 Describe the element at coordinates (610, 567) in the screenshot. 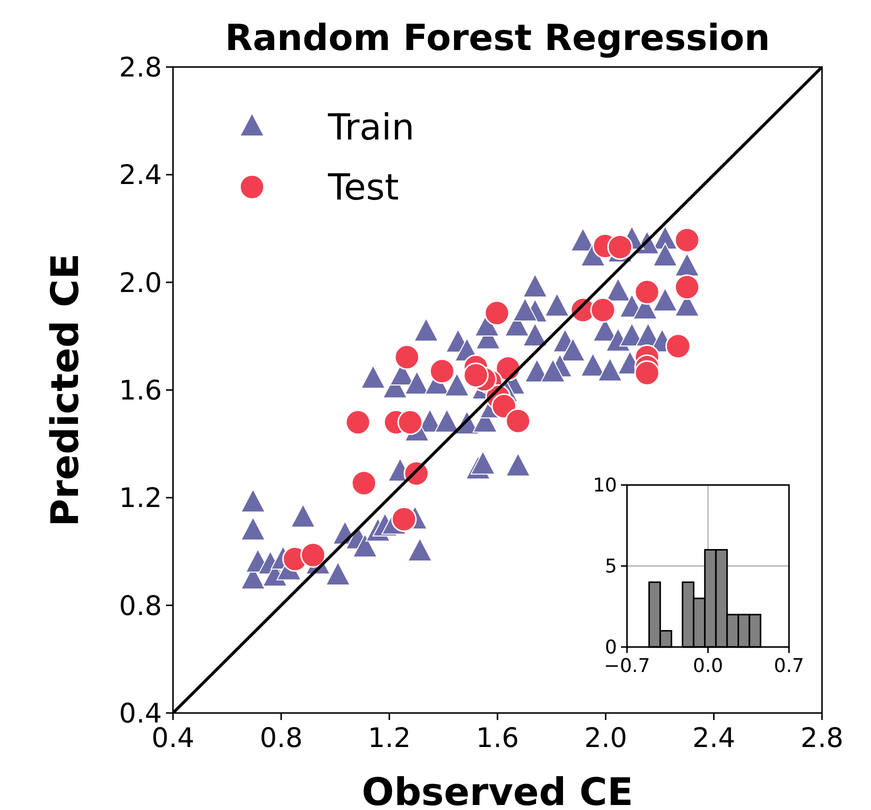

I see `y-tick-label: 5` at that location.